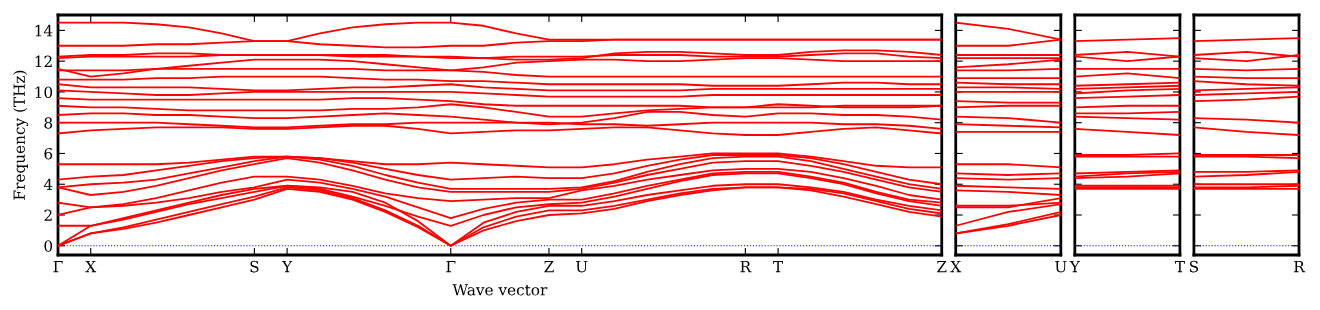 Image resolution: width=1320 pixels, height=310 pixels. I want to click on y-tick-label: 6, so click(48, 153).